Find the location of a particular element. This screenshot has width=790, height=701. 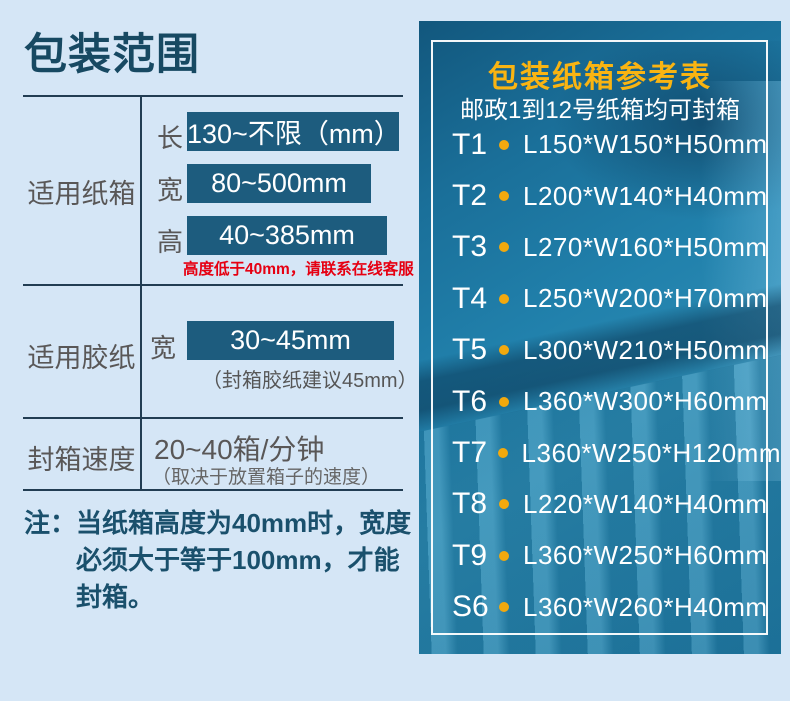

carton-size-row: T5 L300*W210*H50mm is located at coordinates (600, 350).